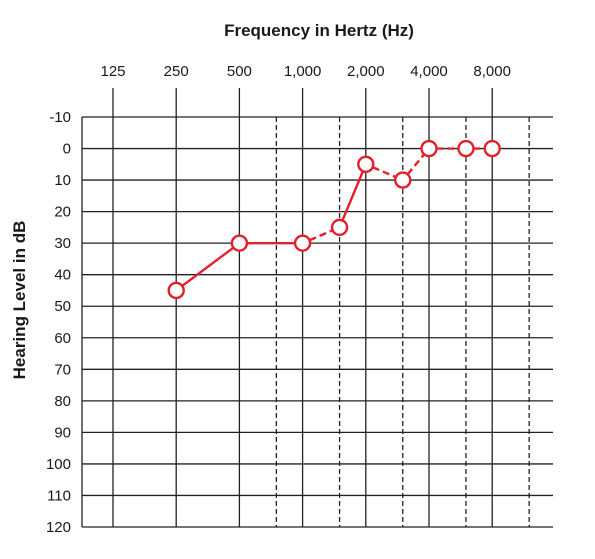 The width and height of the screenshot is (595, 559). What do you see at coordinates (62, 243) in the screenshot?
I see `y-tick-label: 30` at bounding box center [62, 243].